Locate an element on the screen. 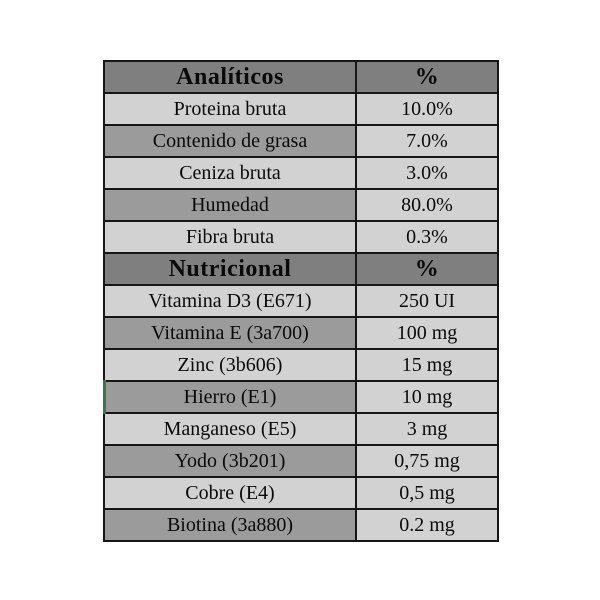  table-row: Vitamina D3 (E671) 250 UI is located at coordinates (301, 301).